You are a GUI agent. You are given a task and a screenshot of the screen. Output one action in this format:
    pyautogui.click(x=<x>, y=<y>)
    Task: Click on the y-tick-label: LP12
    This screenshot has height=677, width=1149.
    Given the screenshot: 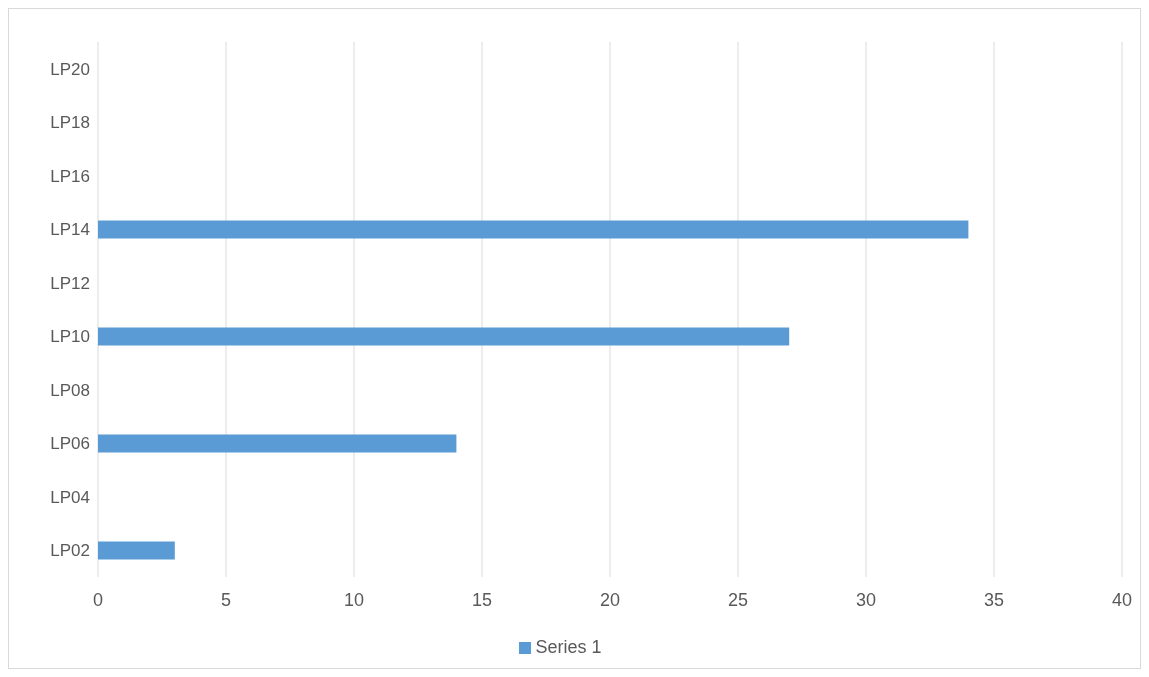 What is the action you would take?
    pyautogui.click(x=70, y=283)
    